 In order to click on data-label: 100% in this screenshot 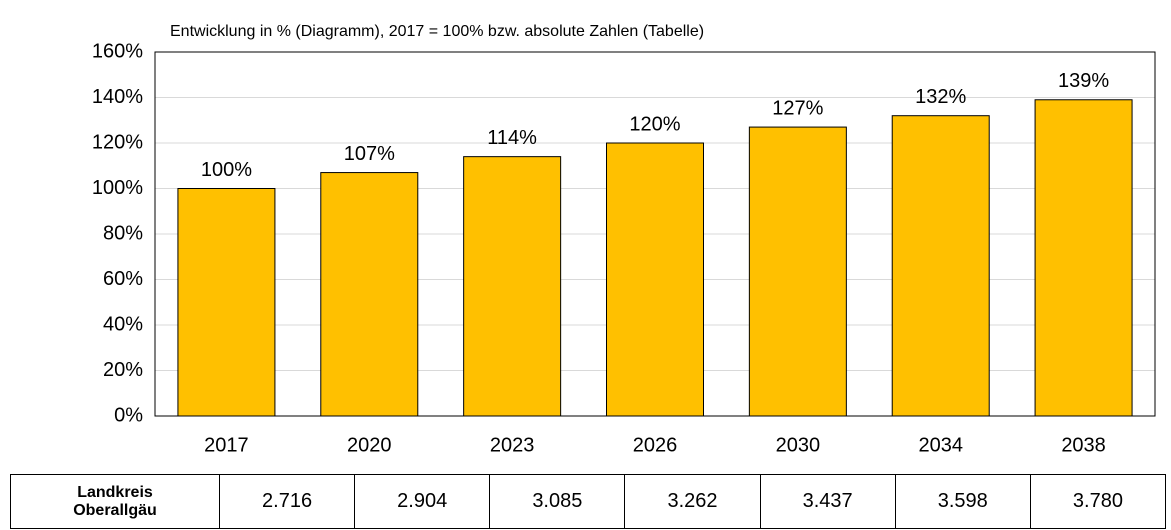, I will do `click(226, 170)`.